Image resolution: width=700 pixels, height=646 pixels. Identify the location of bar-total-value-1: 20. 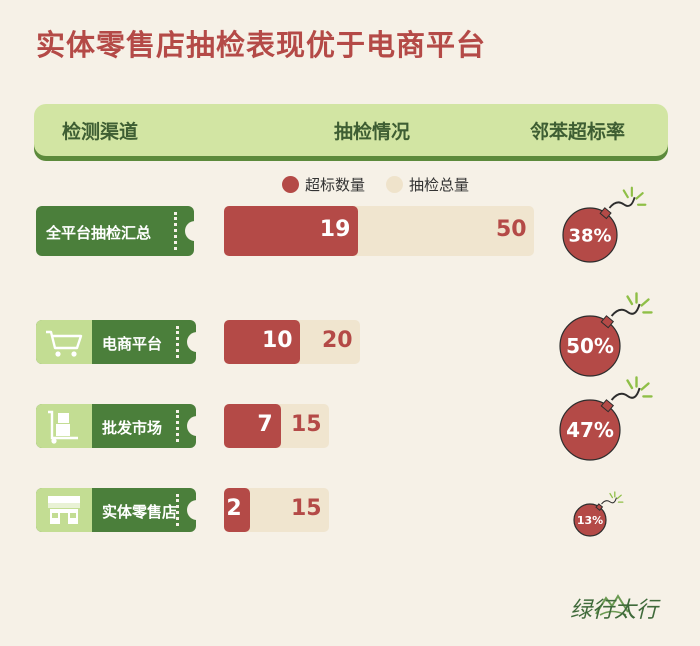
(337, 340).